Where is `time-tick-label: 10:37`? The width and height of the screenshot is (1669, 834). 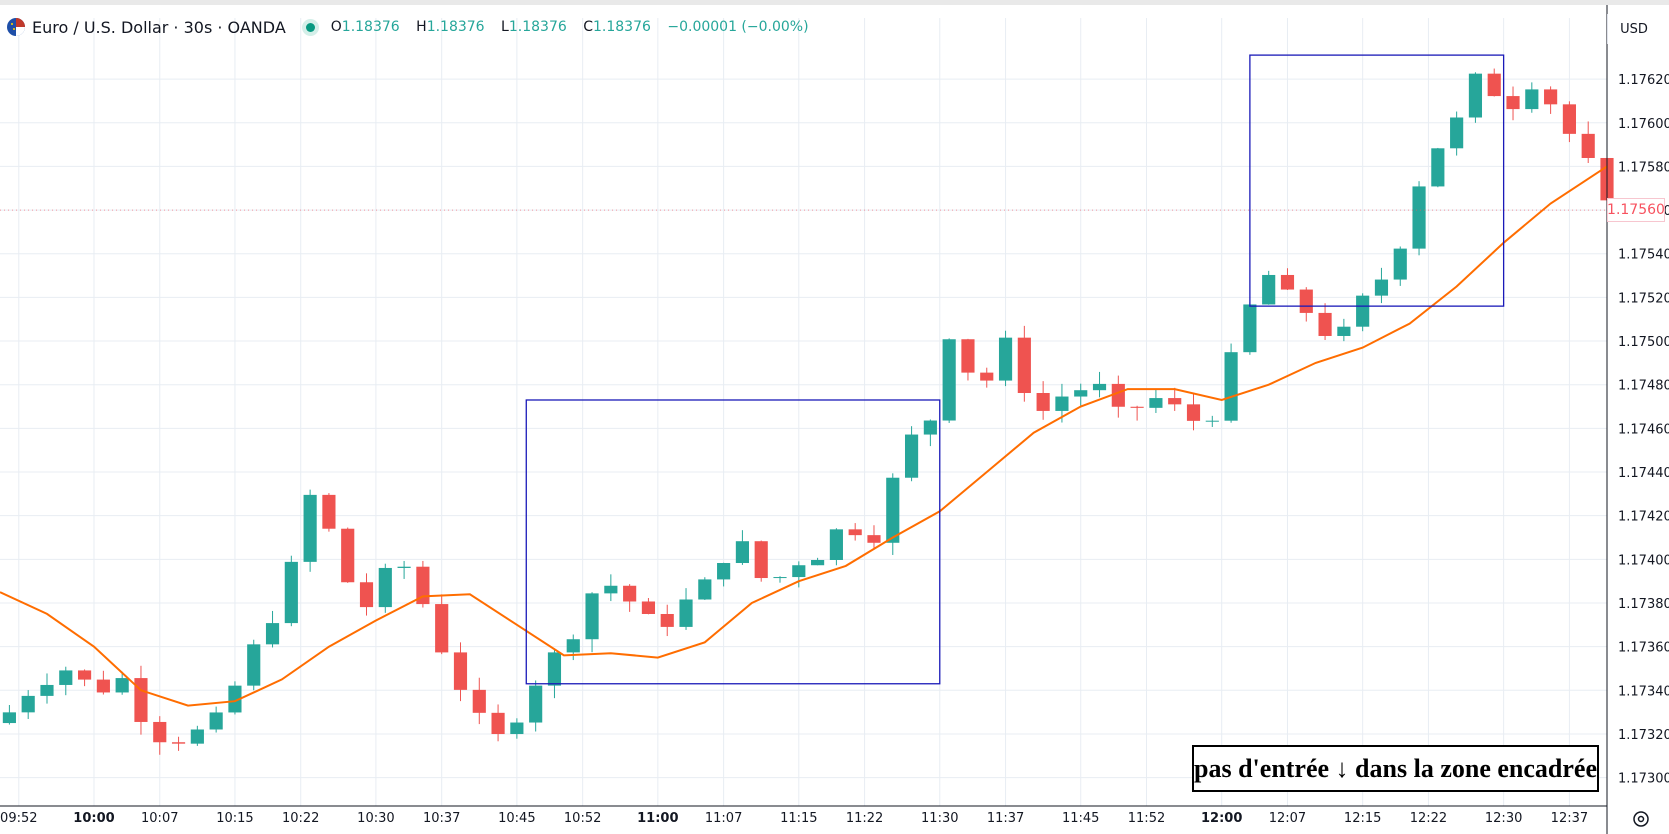
time-tick-label: 10:37 is located at coordinates (441, 818).